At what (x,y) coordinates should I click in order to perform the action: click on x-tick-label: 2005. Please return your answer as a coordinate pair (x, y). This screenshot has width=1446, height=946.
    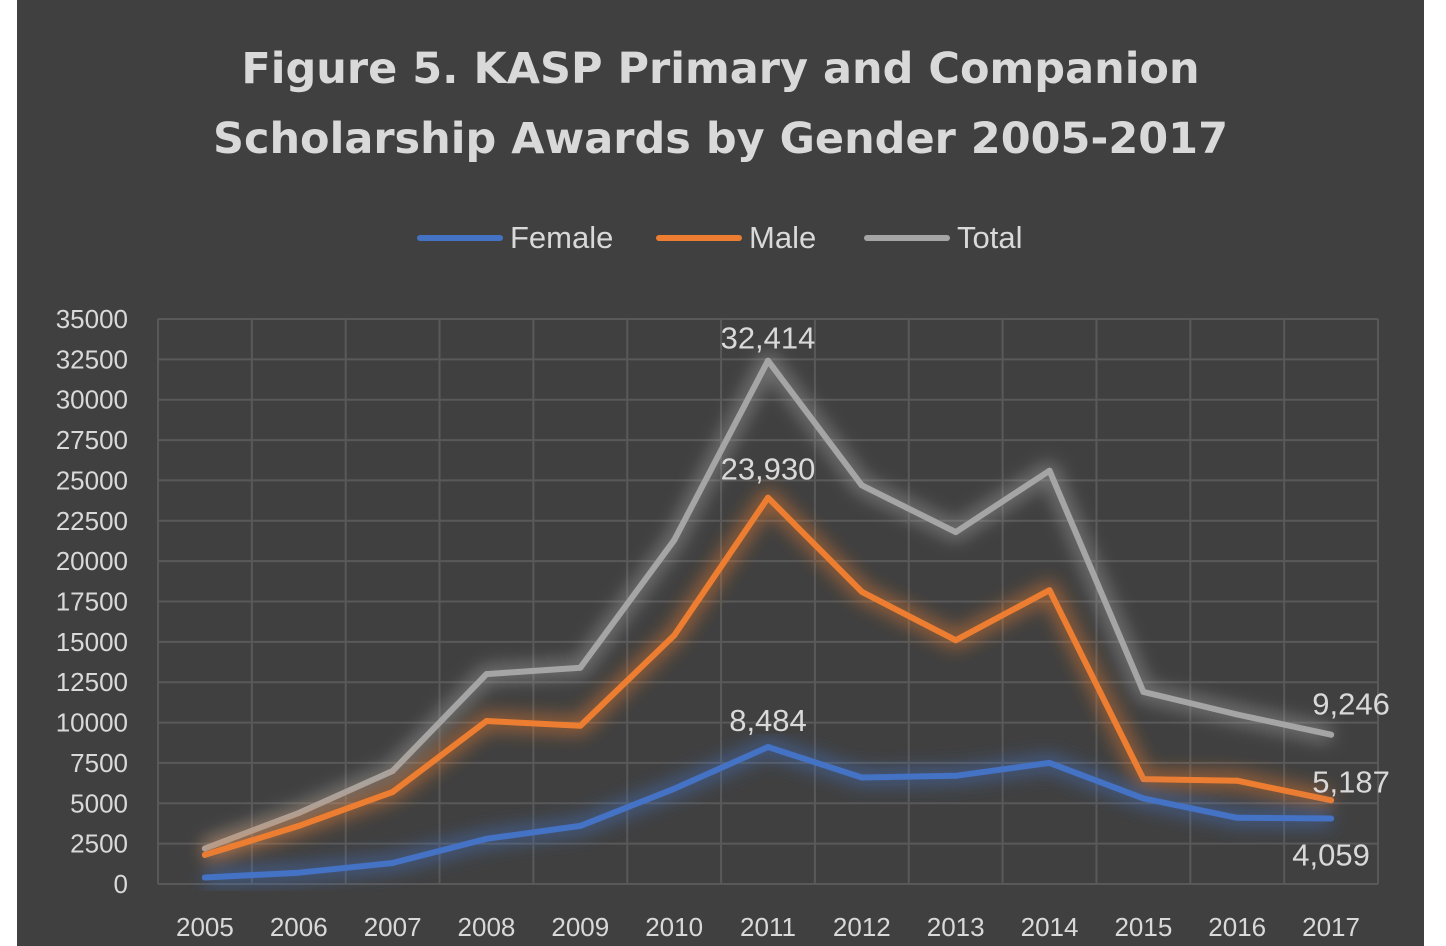
    Looking at the image, I should click on (205, 927).